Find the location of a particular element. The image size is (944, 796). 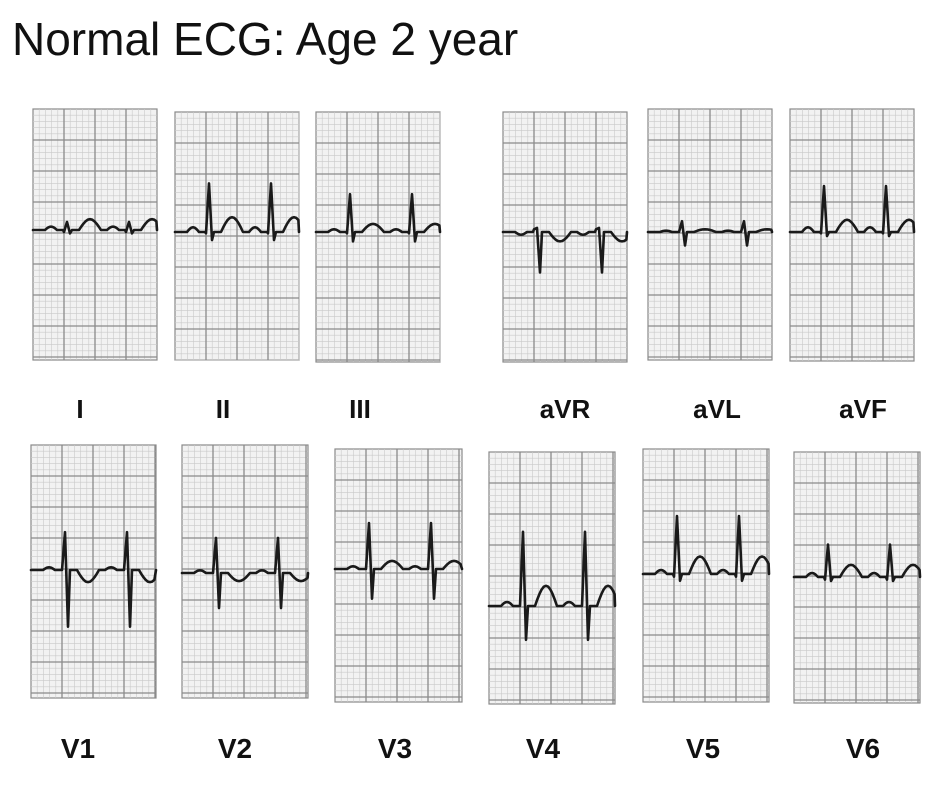

lead-label-avf: aVF is located at coordinates (863, 409).